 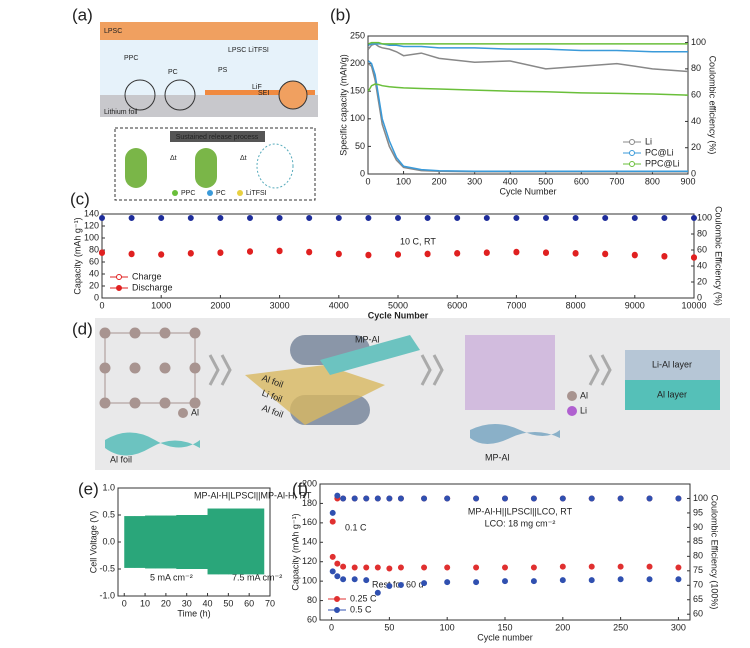 What do you see at coordinates (516, 305) in the screenshot?
I see `x-tick-label: 7000` at bounding box center [516, 305].